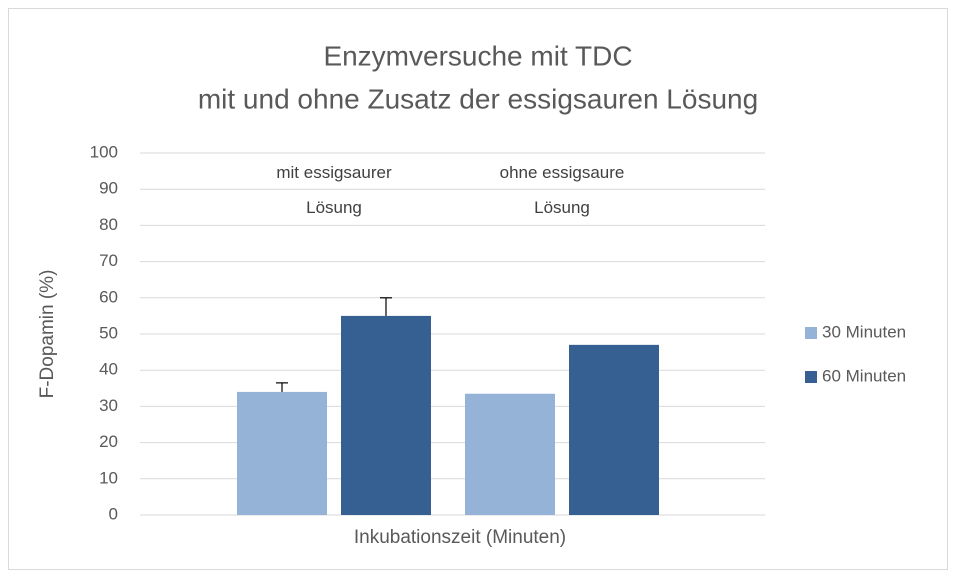 The image size is (955, 578). I want to click on y-tick-label: 40, so click(108, 369).